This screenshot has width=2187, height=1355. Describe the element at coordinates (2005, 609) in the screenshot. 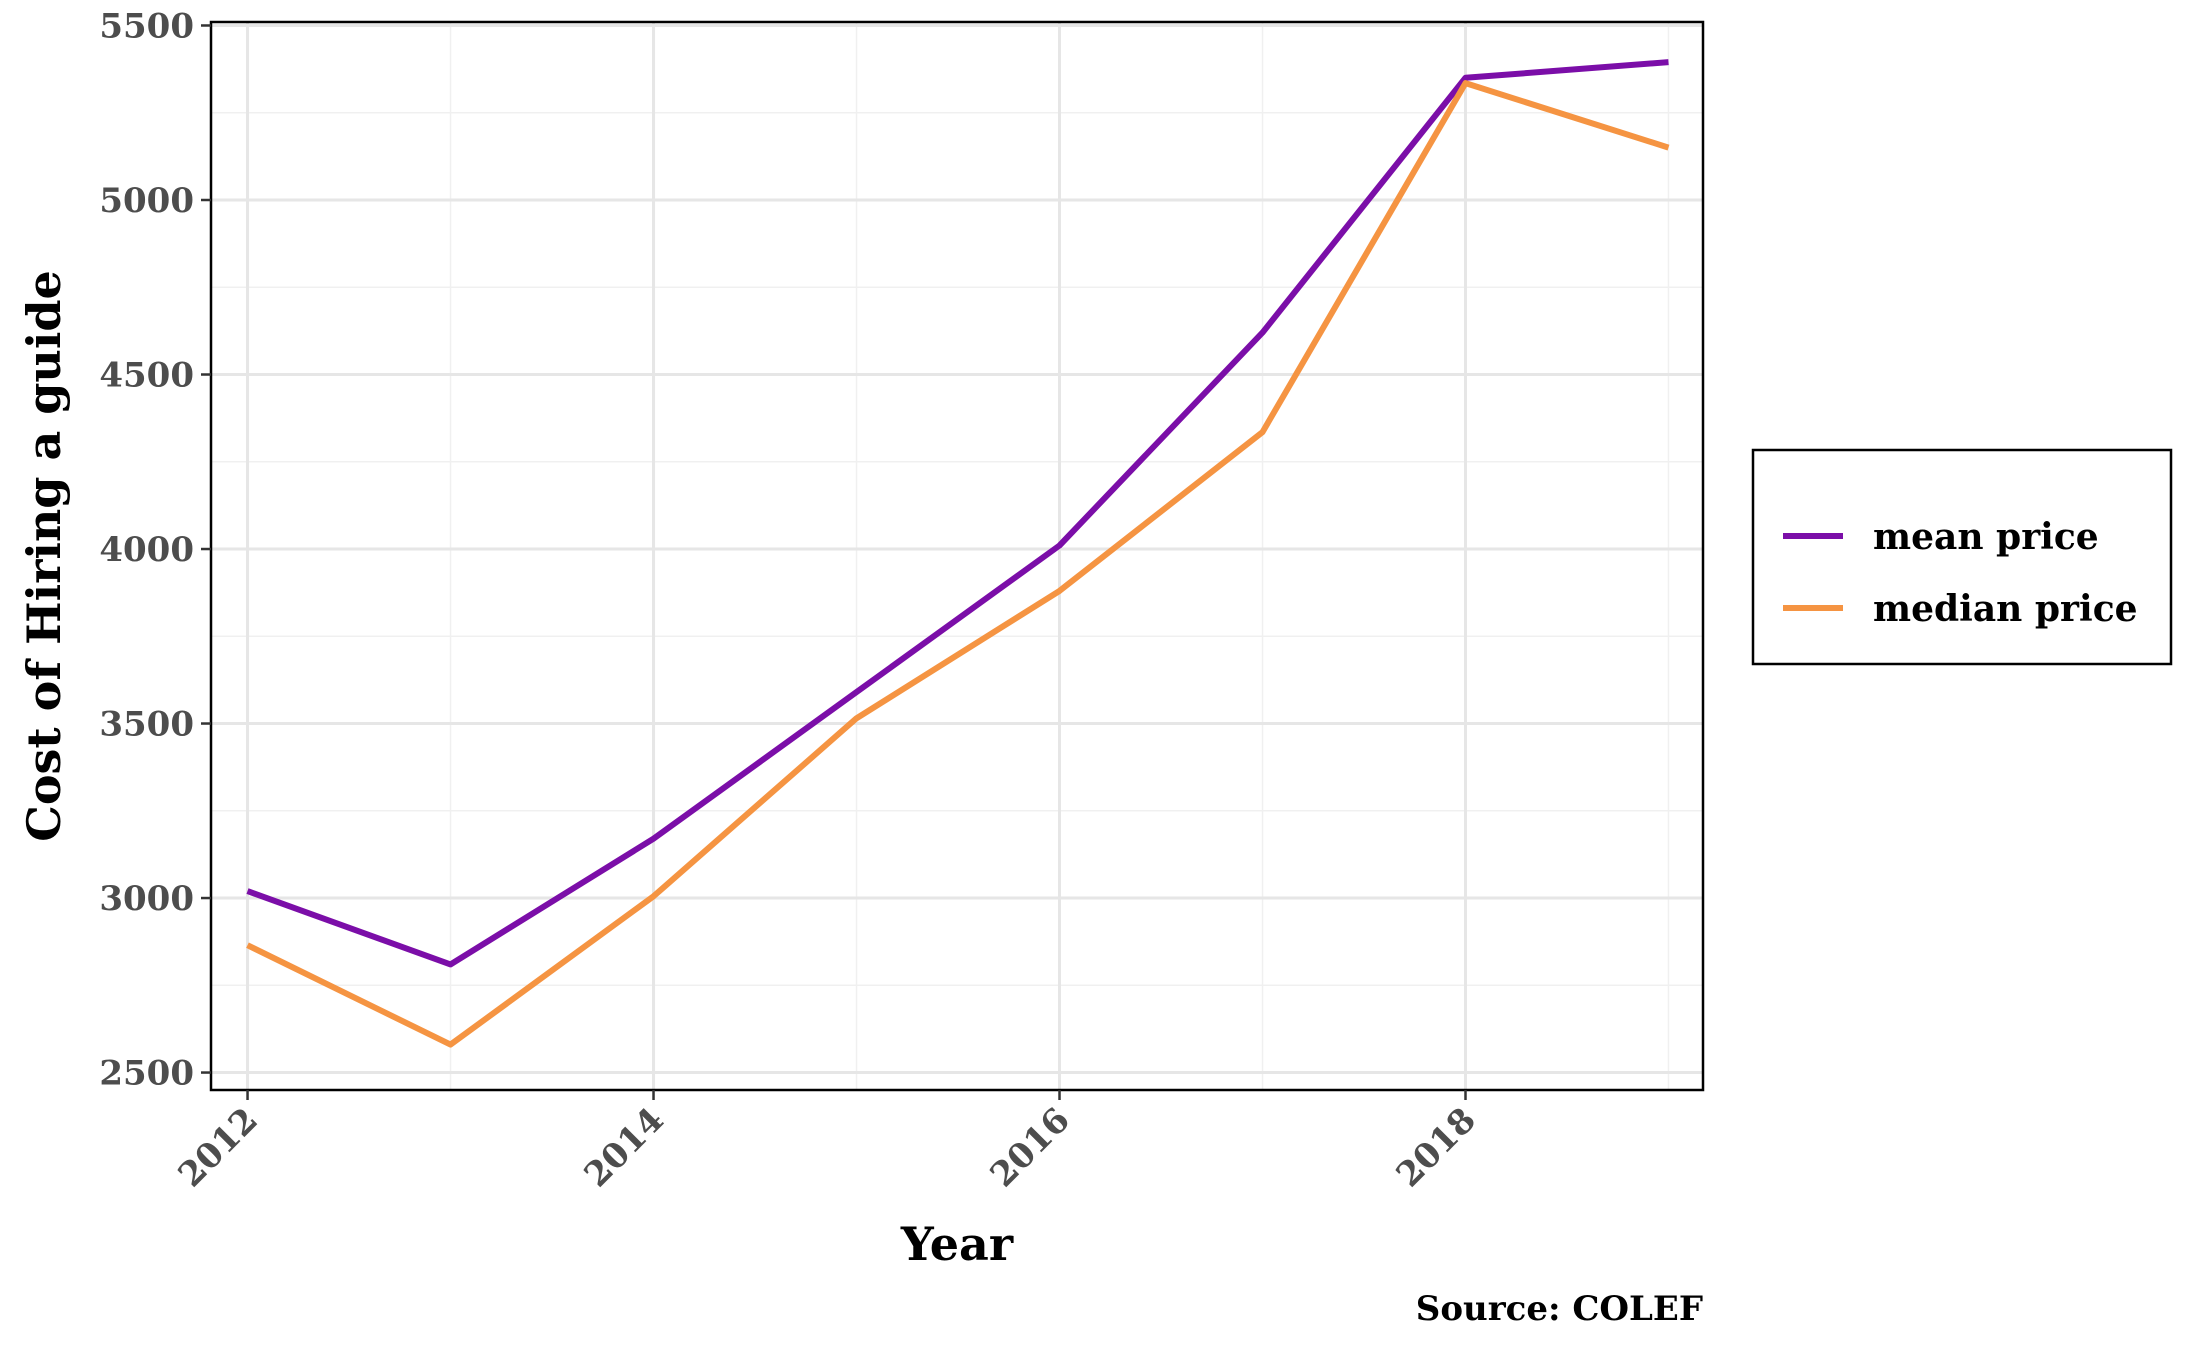

I see `legend-label-median-price: median price` at that location.